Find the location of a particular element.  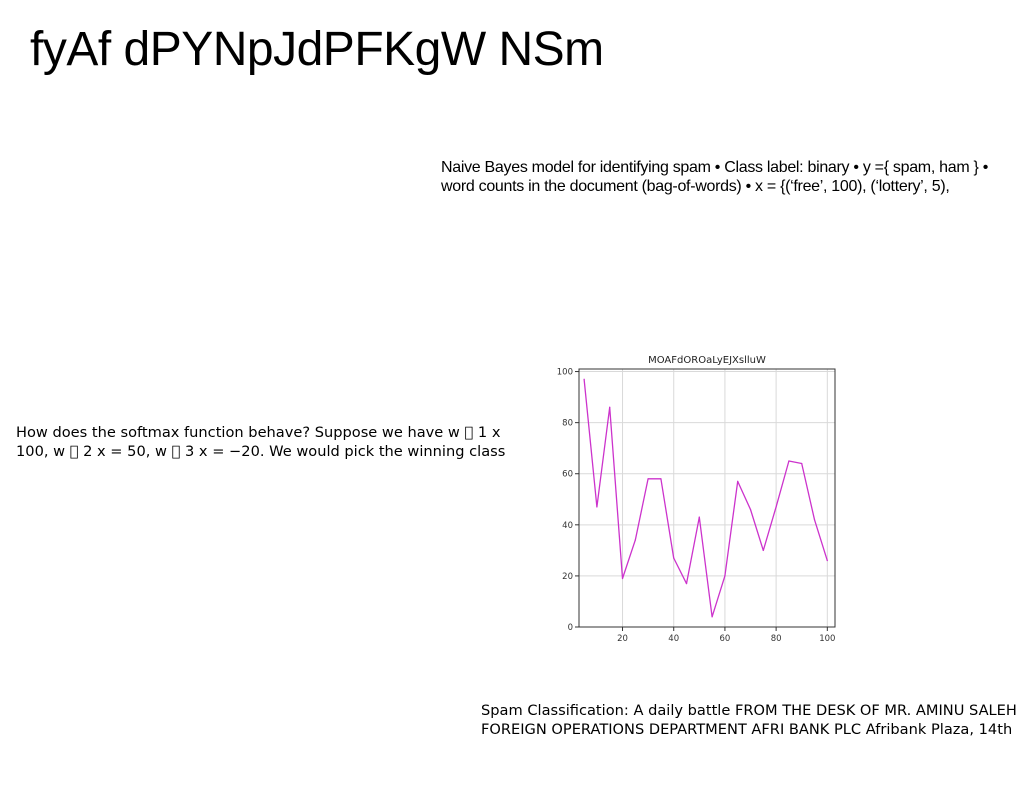

x-tick-label: 60 is located at coordinates (725, 639).